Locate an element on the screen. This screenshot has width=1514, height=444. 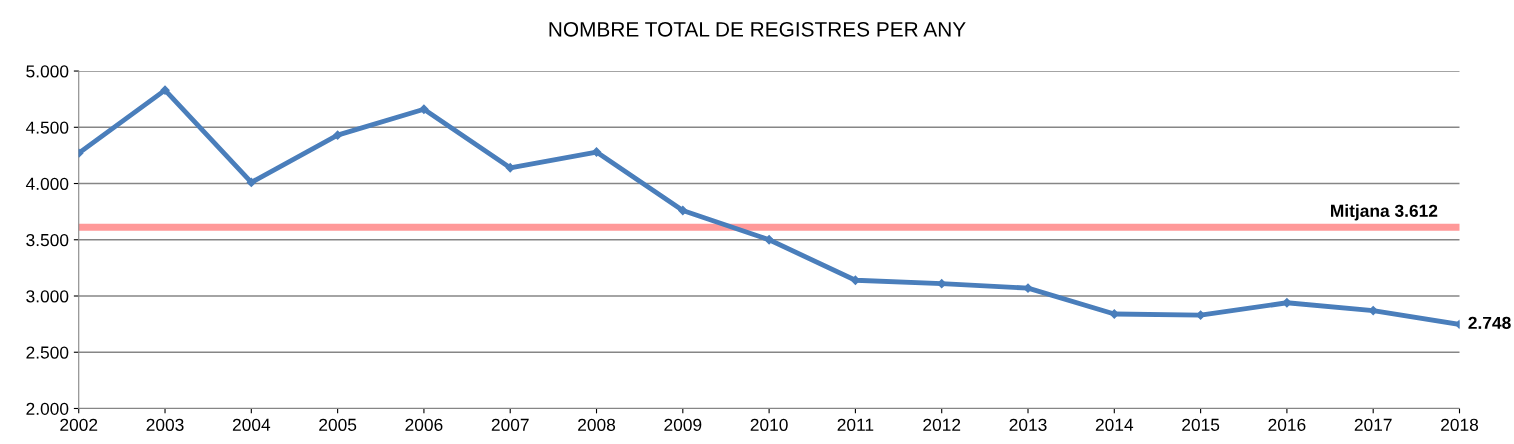
x-tick-label: 2005 is located at coordinates (338, 424).